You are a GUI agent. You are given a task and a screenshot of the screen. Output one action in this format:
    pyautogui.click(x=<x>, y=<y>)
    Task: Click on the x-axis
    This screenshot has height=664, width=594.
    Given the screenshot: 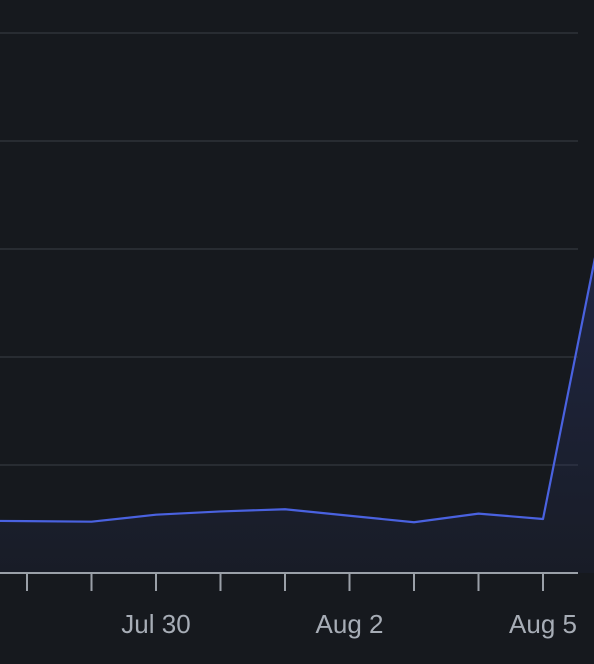 What is the action you would take?
    pyautogui.click(x=289, y=581)
    